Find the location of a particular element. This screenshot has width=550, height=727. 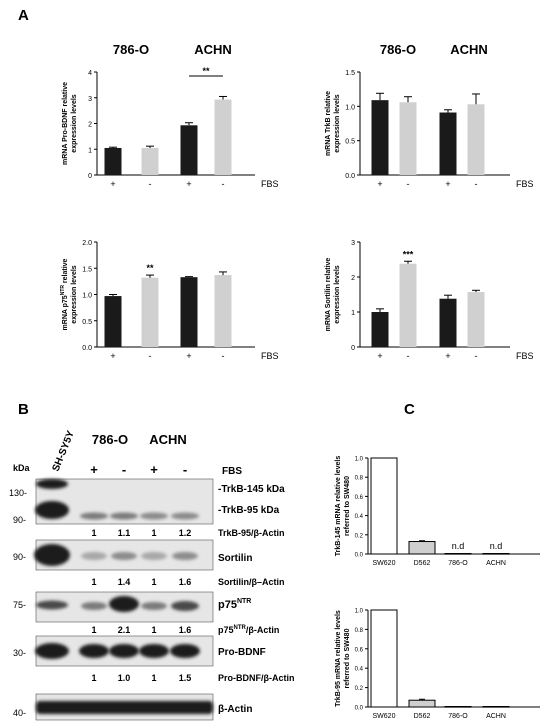

marker-130: 130- is located at coordinates (18, 493).